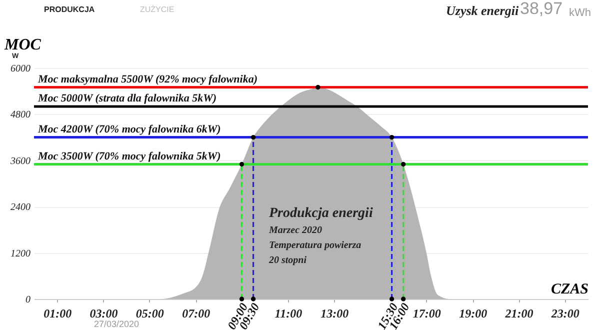 This screenshot has height=330, width=600. Describe the element at coordinates (20, 208) in the screenshot. I see `y-tick-label: 2400` at that location.